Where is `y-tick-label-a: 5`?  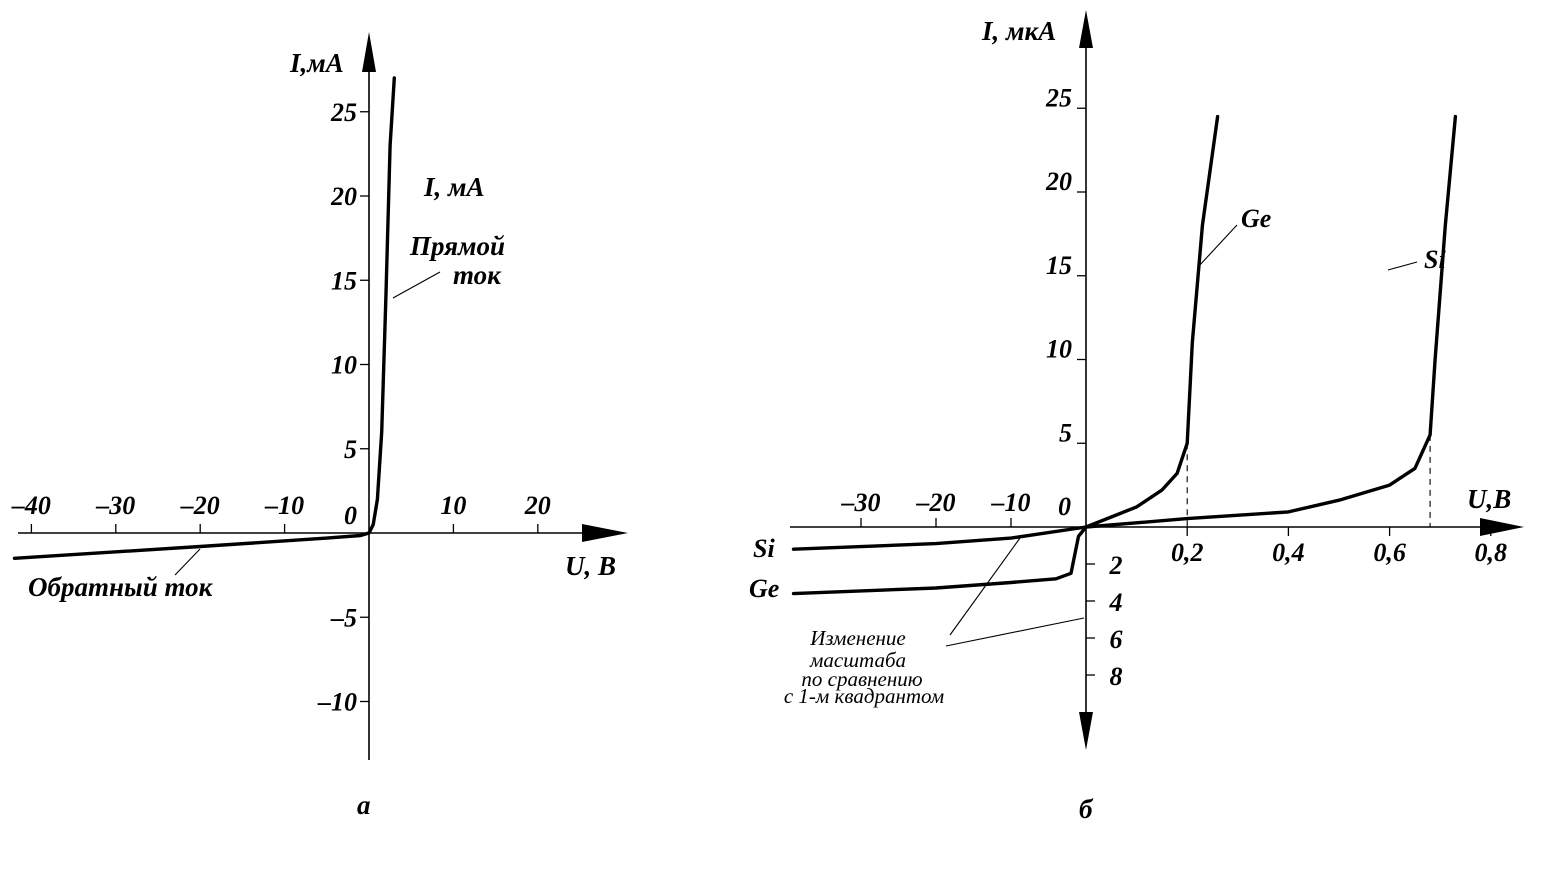 y-tick-label-a: 5 is located at coordinates (350, 449).